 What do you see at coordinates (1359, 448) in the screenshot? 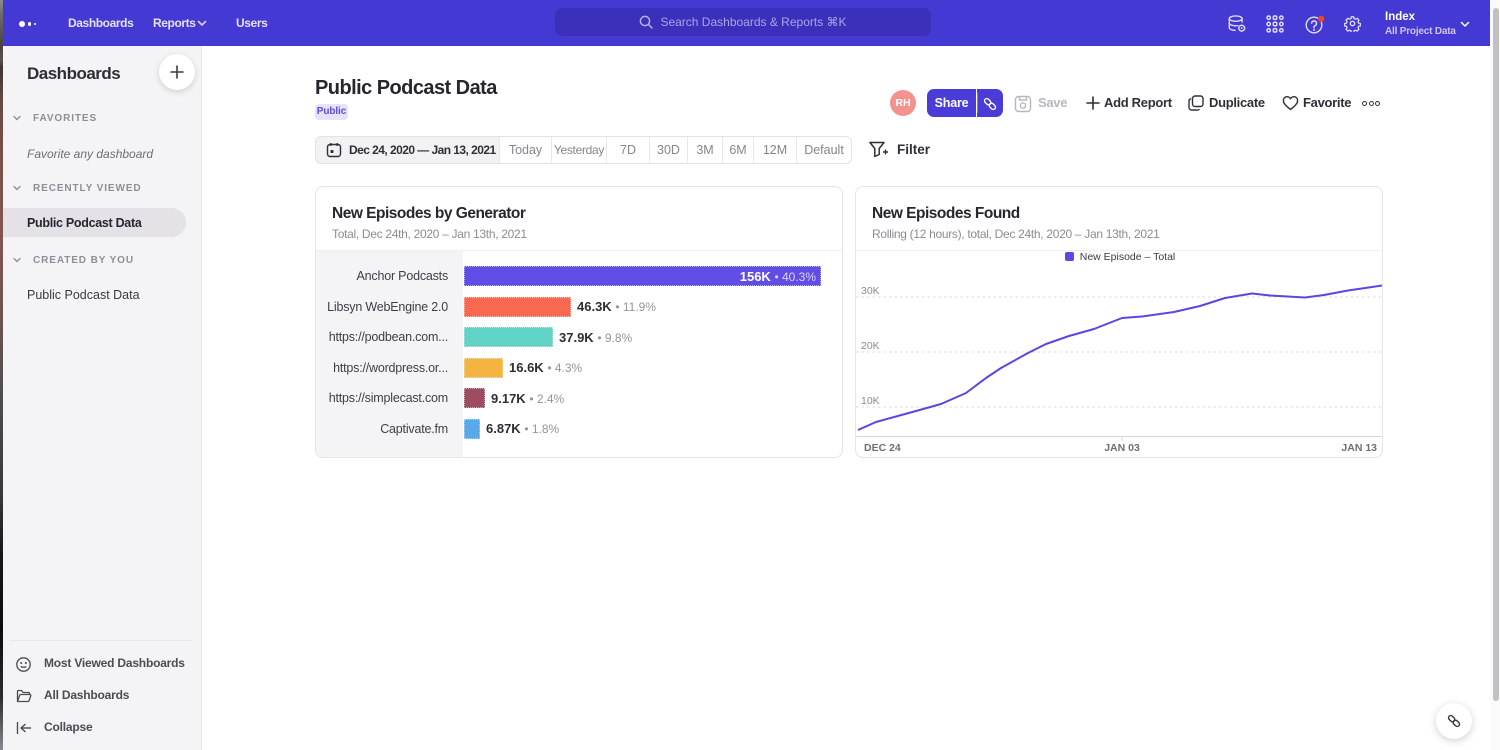
I see `svg-text: JAN 13` at bounding box center [1359, 448].